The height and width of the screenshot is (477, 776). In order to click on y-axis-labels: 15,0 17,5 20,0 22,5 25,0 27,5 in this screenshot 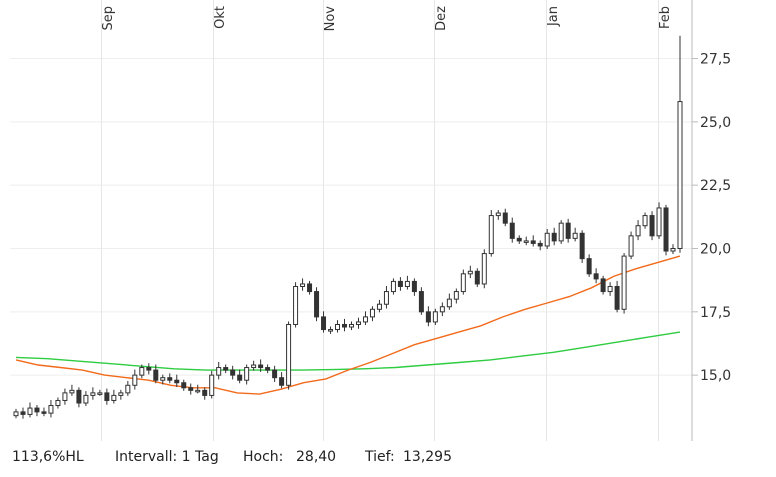, I will do `click(711, 218)`.